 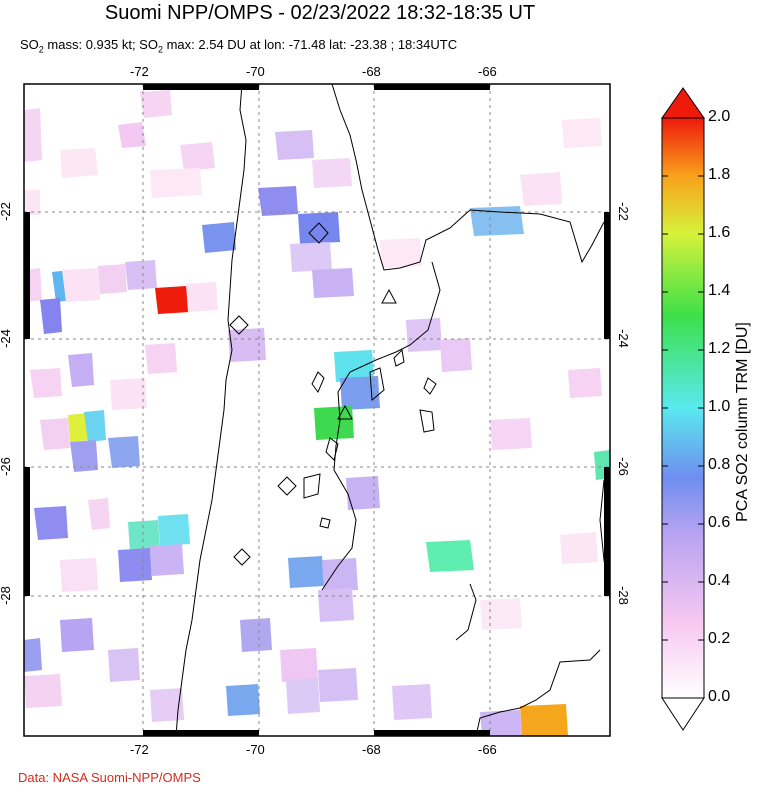 What do you see at coordinates (719, 290) in the screenshot?
I see `colorbar-label: 1.4` at bounding box center [719, 290].